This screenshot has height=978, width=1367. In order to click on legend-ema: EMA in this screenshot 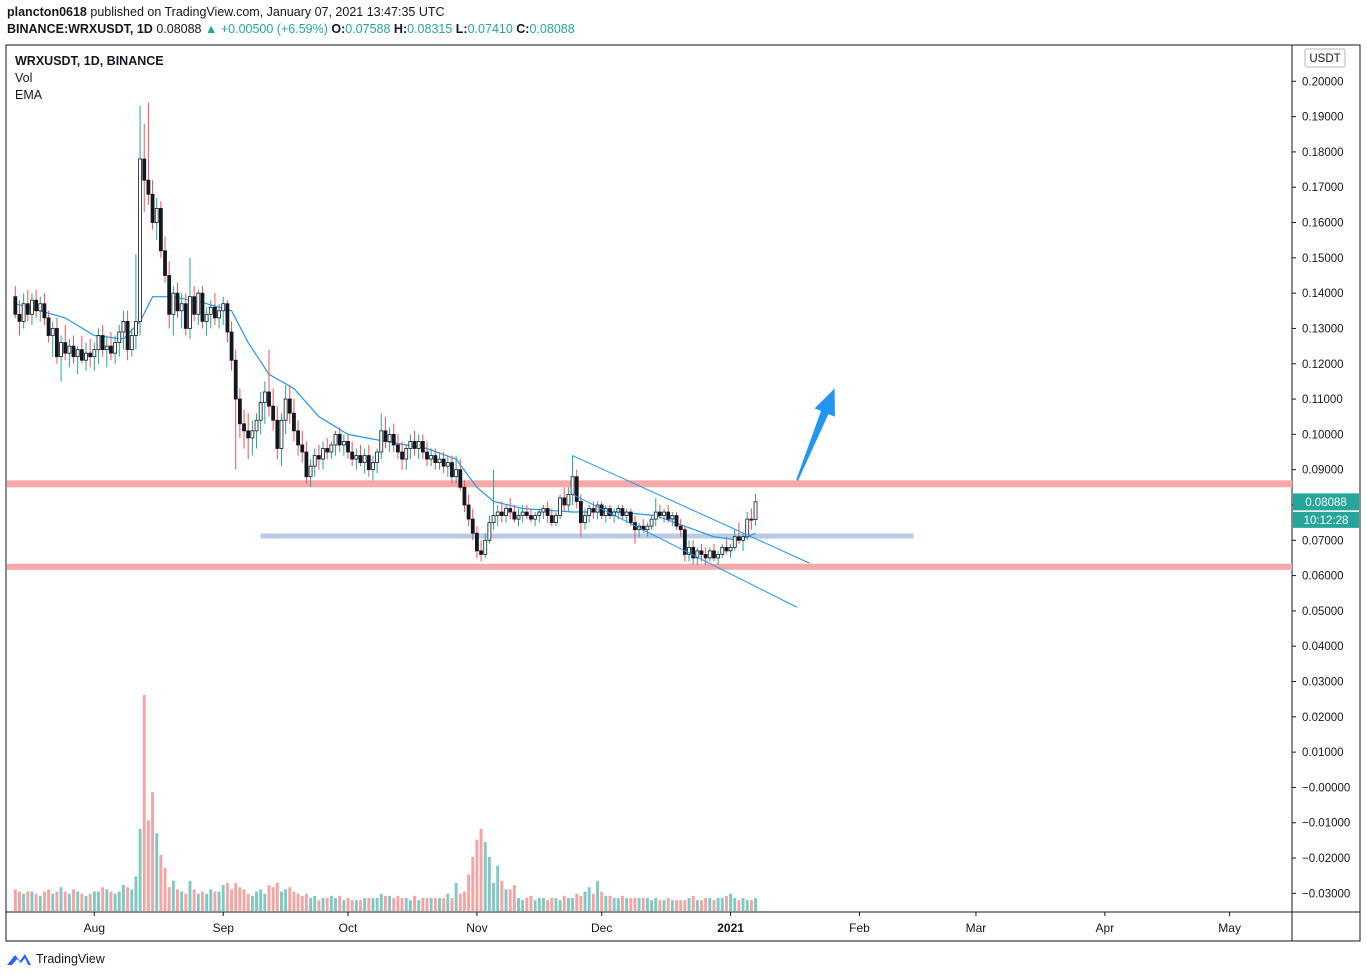, I will do `click(29, 95)`.